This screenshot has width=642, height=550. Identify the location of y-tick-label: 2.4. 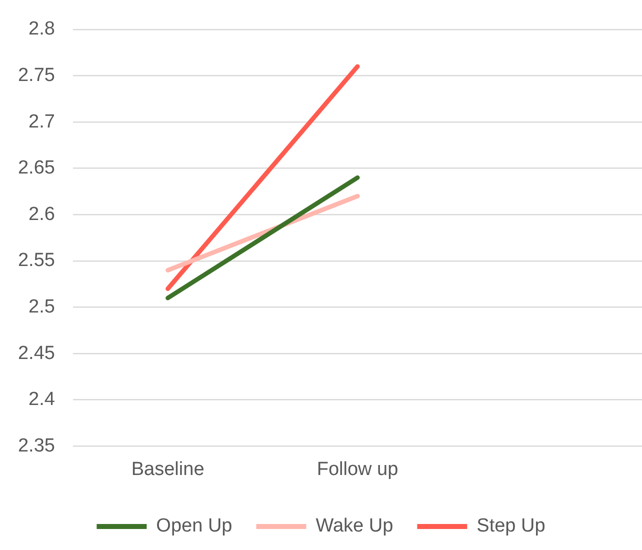
(42, 399).